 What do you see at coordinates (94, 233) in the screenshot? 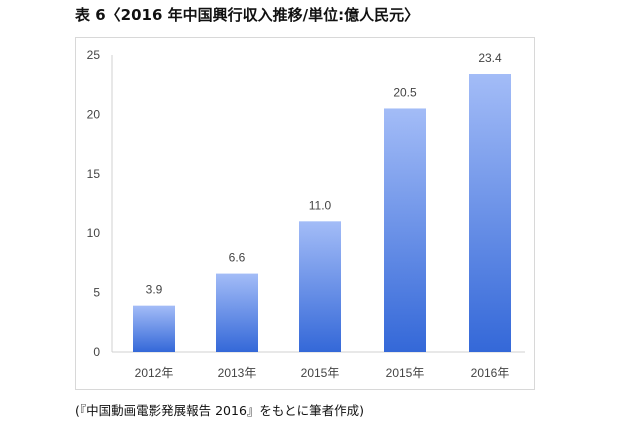
I see `y-tick-label: 10` at bounding box center [94, 233].